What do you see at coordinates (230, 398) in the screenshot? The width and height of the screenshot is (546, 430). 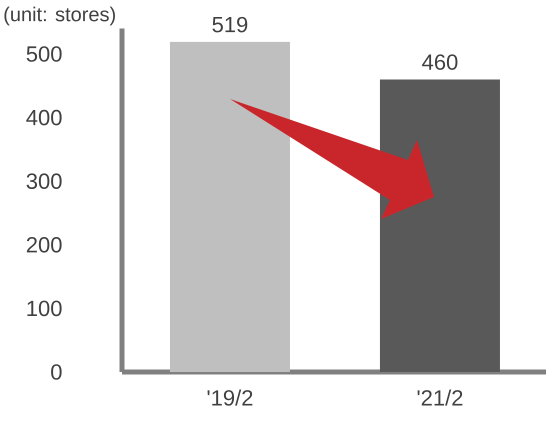 I see `x-tick-label: '19/2` at bounding box center [230, 398].